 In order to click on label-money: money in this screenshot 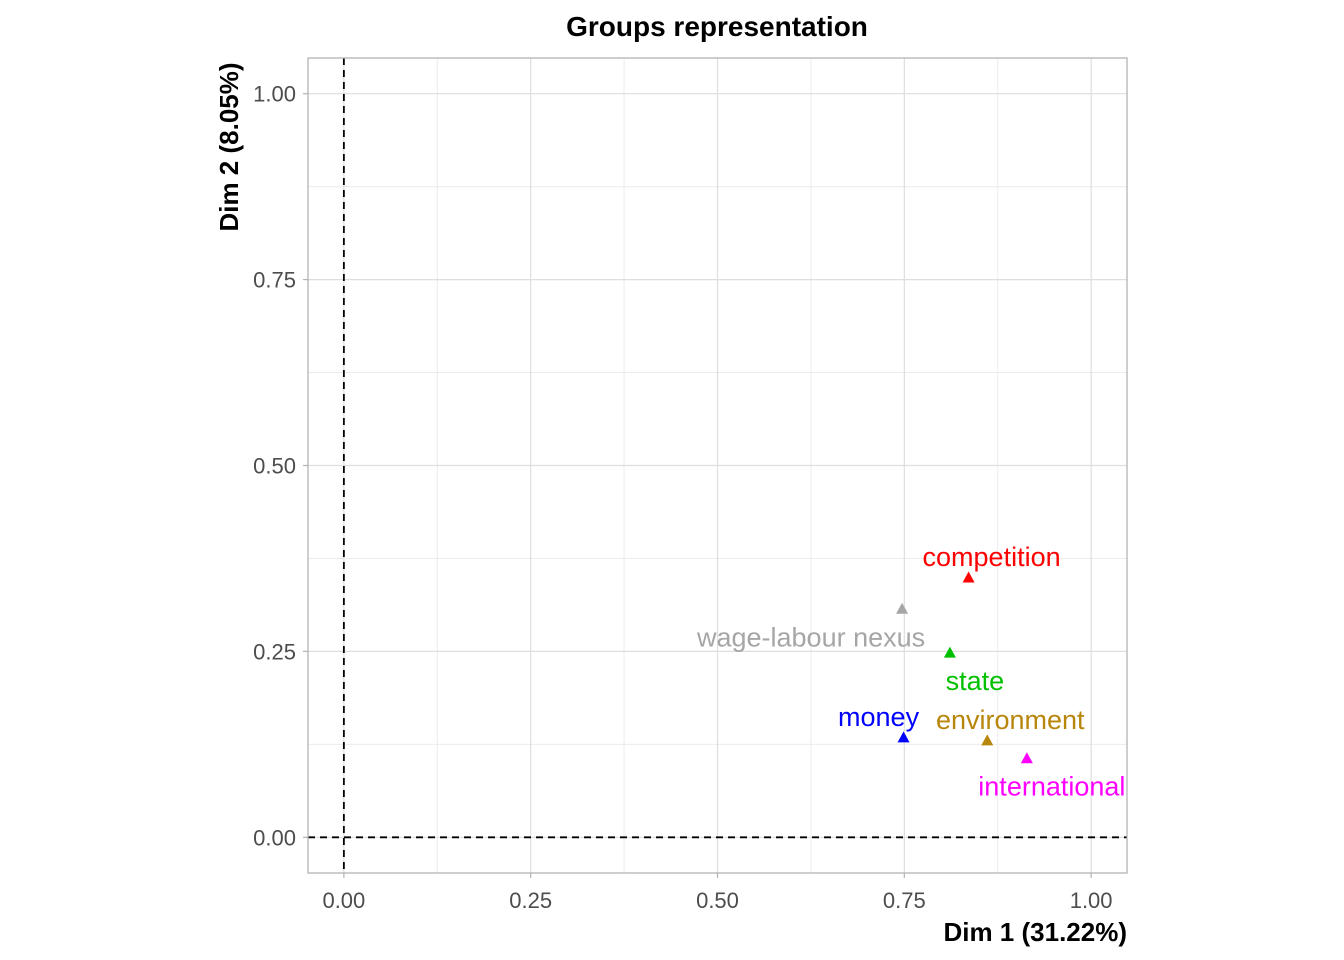, I will do `click(879, 717)`.